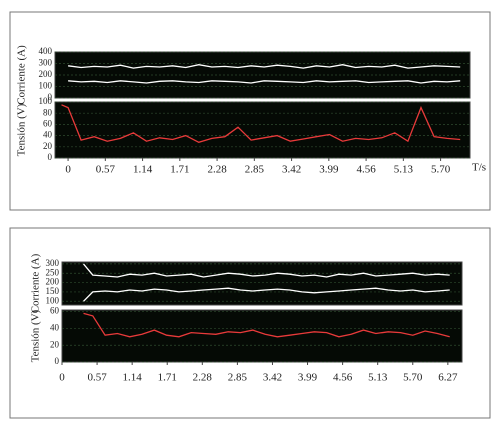  I want to click on y-tick-label: 150, so click(53, 291).